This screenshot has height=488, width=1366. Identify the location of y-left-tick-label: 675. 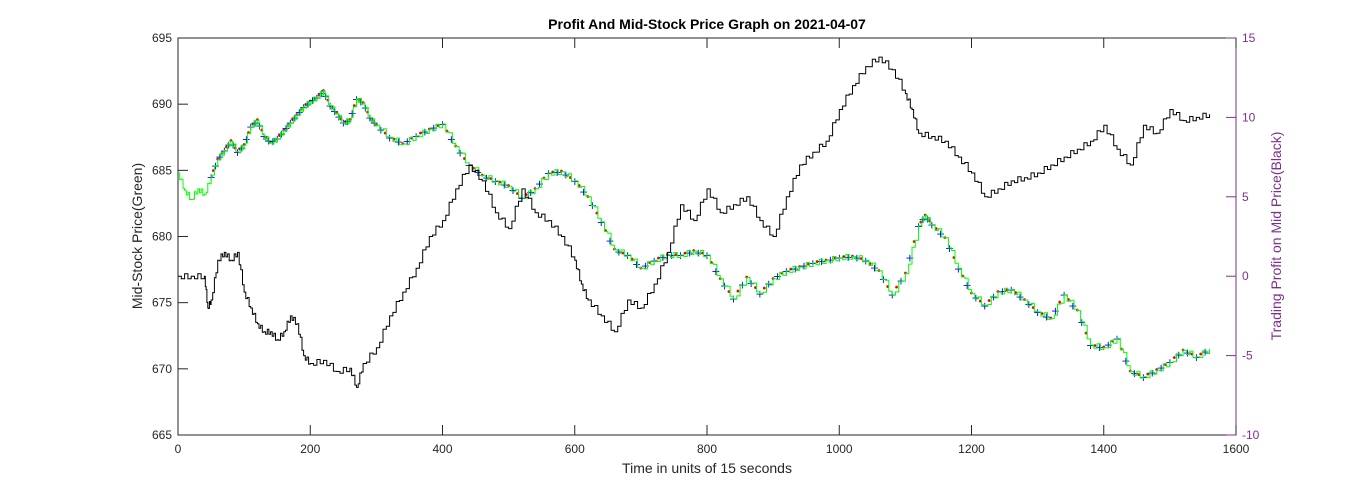
(162, 303).